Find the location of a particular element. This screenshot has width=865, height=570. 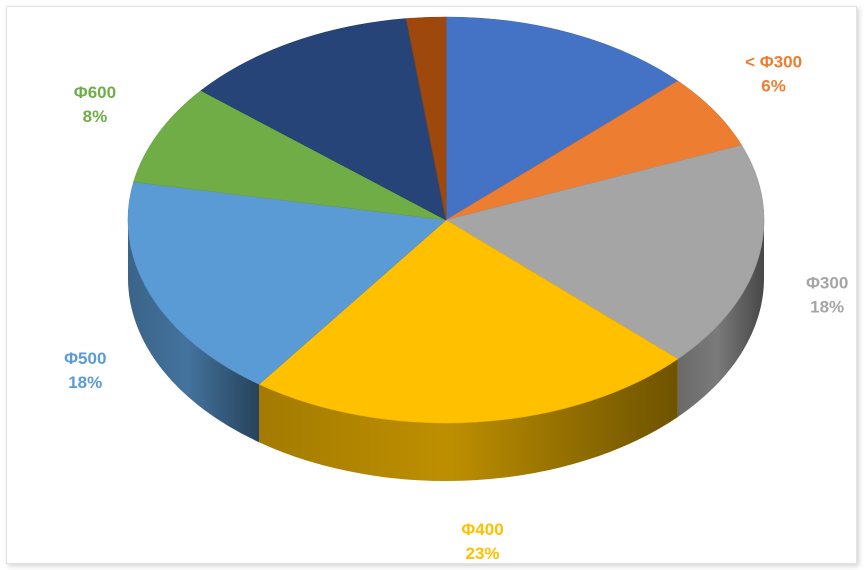

slice-label-group-300: < Φ300 6% is located at coordinates (773, 74).